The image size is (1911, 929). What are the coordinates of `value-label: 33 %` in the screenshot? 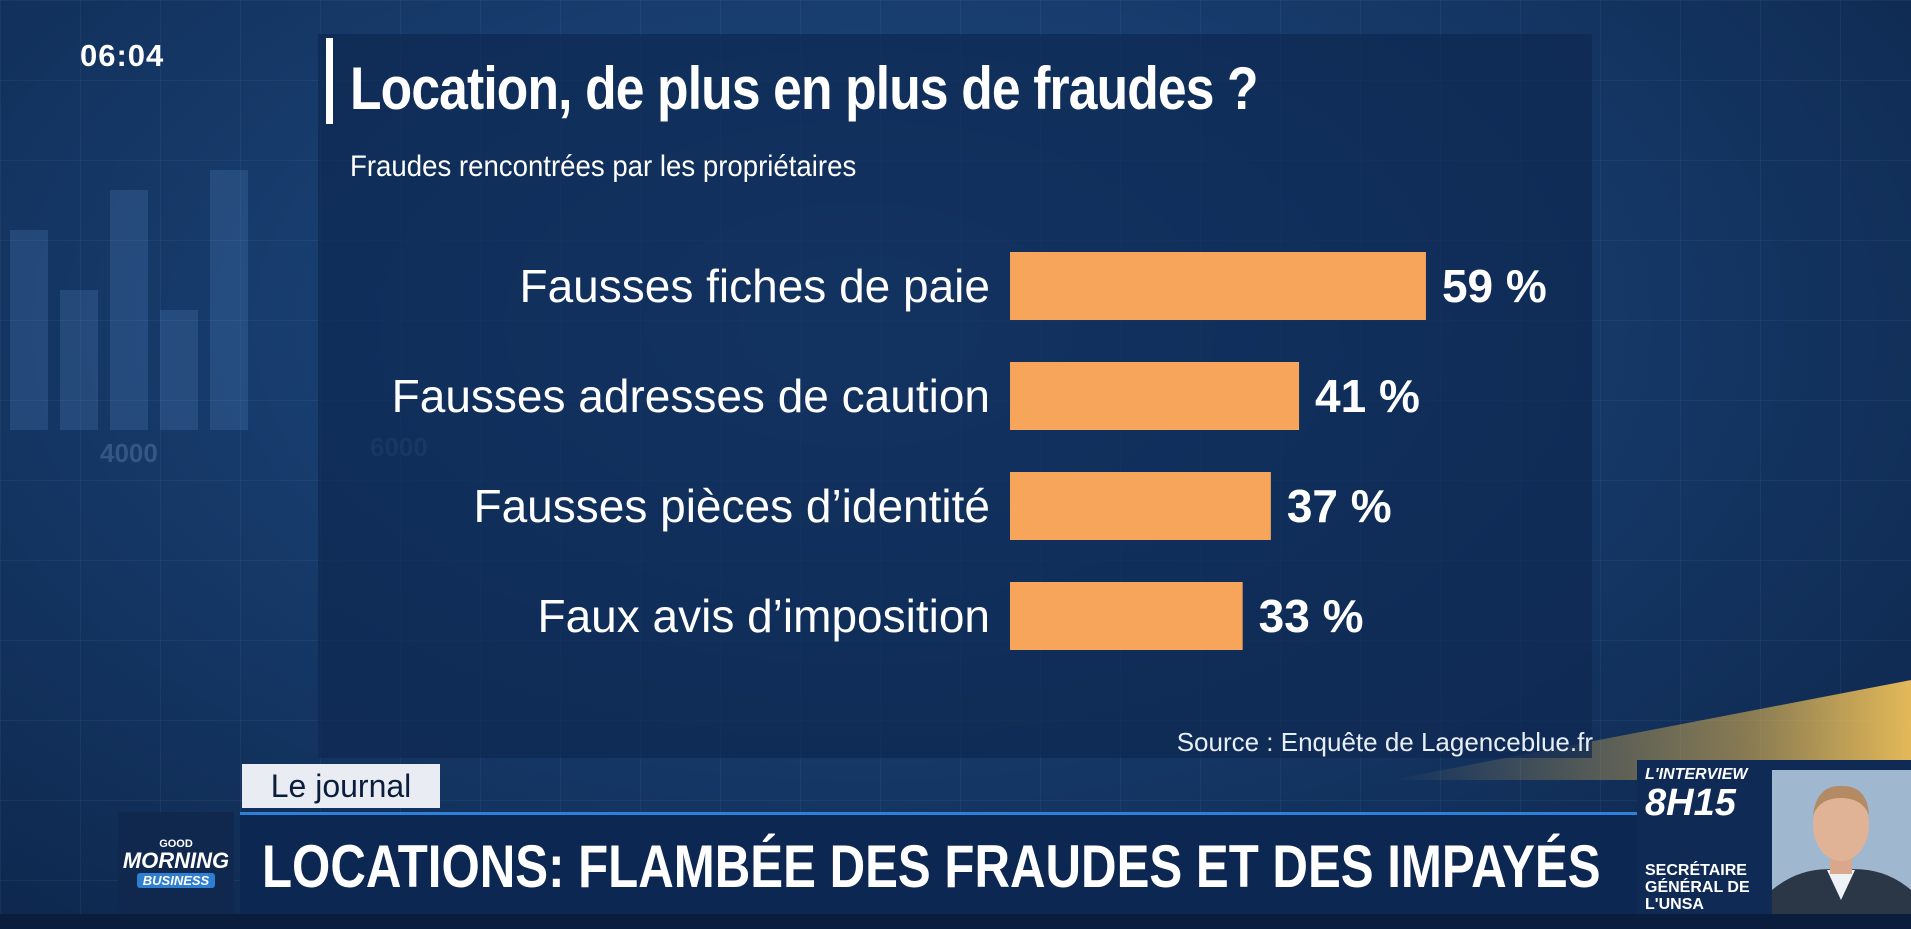 It's located at (1311, 616).